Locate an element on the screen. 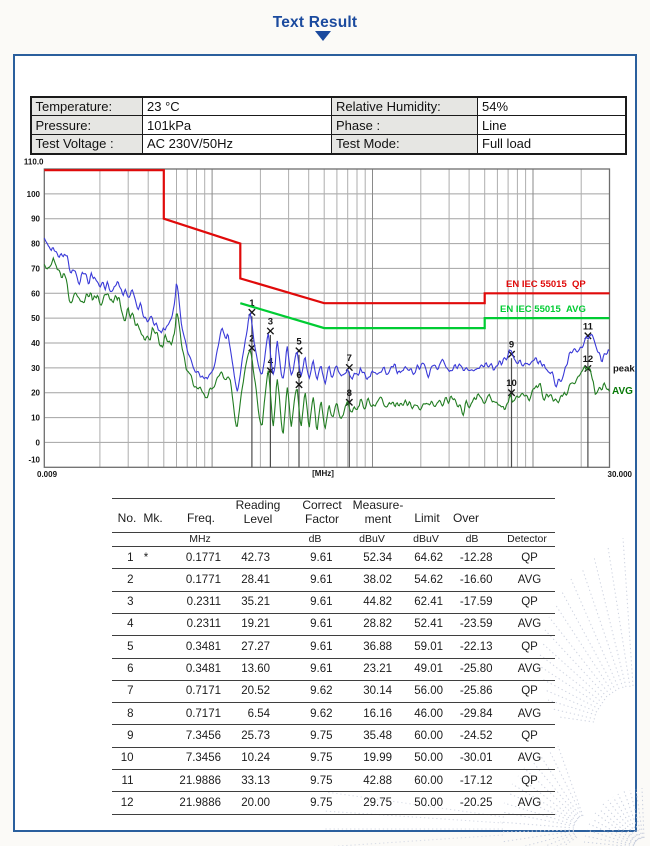  svg-text: 3 is located at coordinates (270, 322).